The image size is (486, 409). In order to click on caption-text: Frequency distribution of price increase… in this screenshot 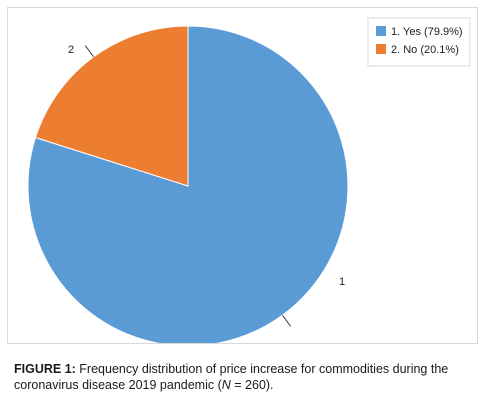, I will do `click(231, 377)`.